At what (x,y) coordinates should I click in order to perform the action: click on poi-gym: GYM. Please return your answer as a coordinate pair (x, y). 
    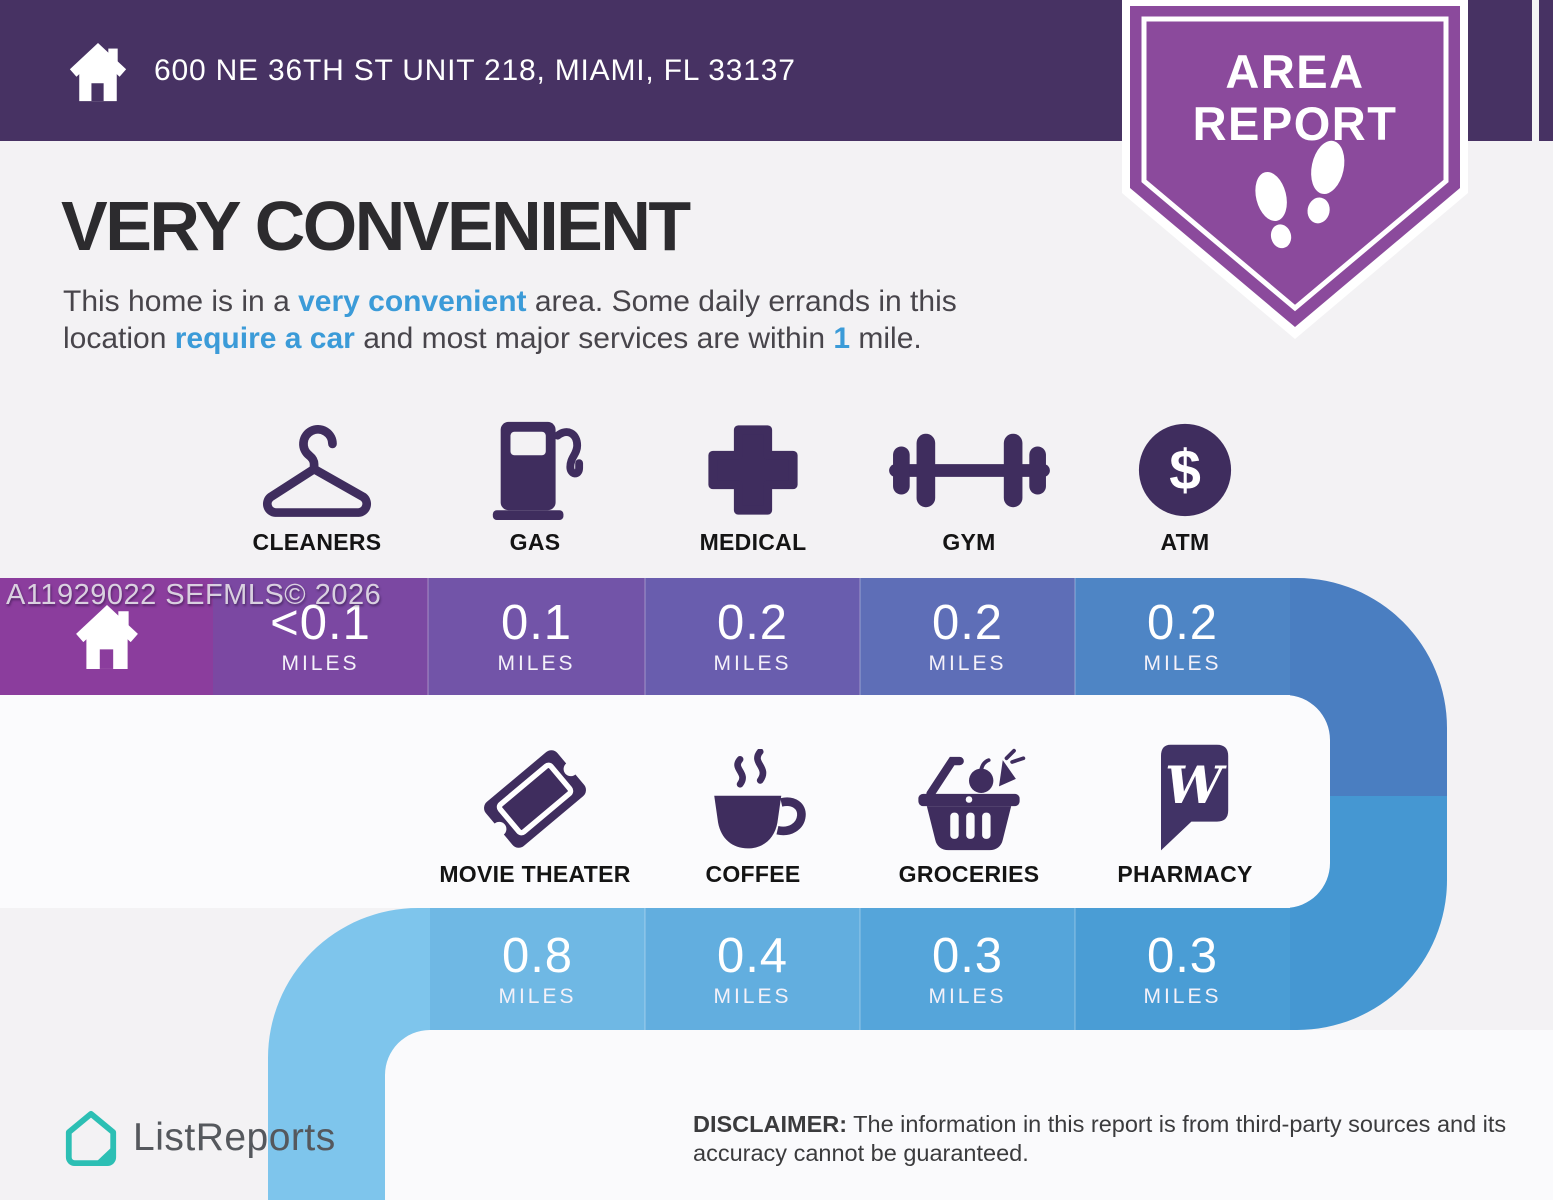
    Looking at the image, I should click on (969, 486).